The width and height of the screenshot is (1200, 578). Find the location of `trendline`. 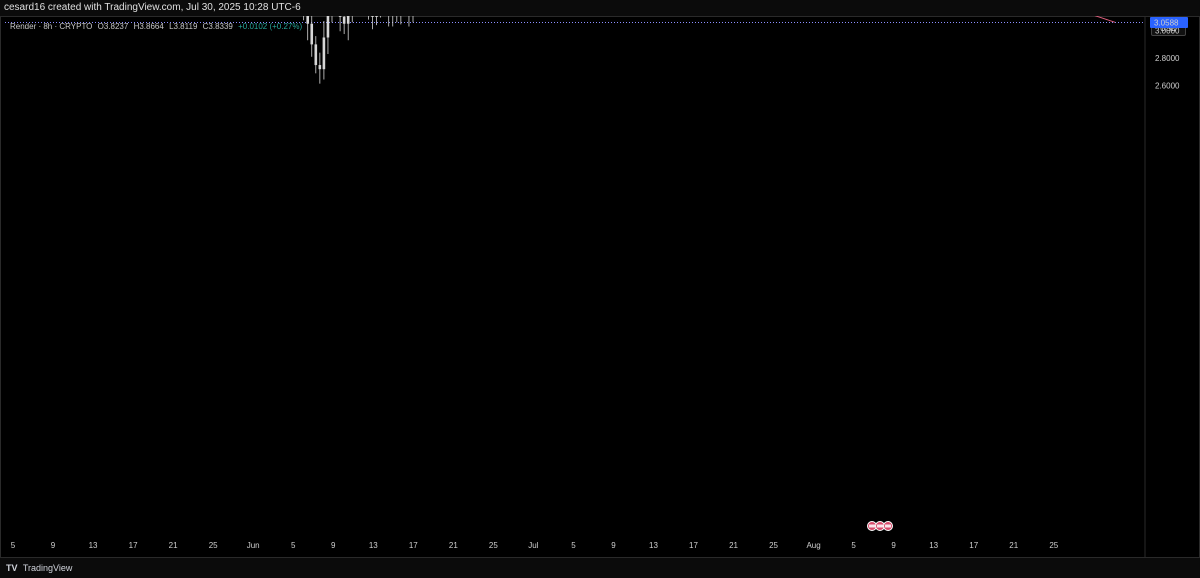

trendline is located at coordinates (1105, 19).